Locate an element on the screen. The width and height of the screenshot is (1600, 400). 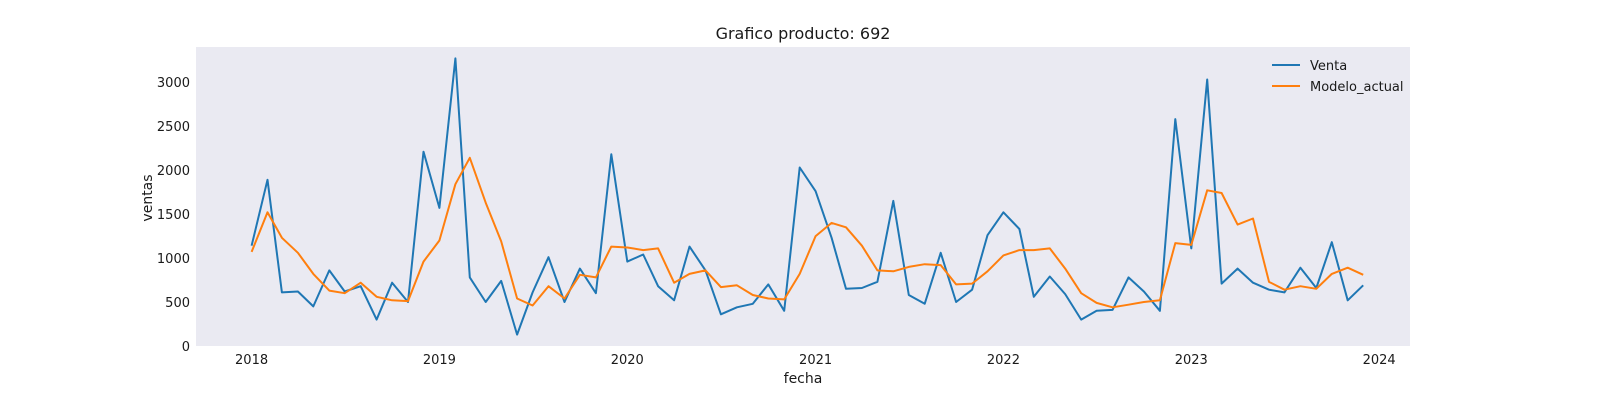
y-tick-label: 0 is located at coordinates (186, 347).